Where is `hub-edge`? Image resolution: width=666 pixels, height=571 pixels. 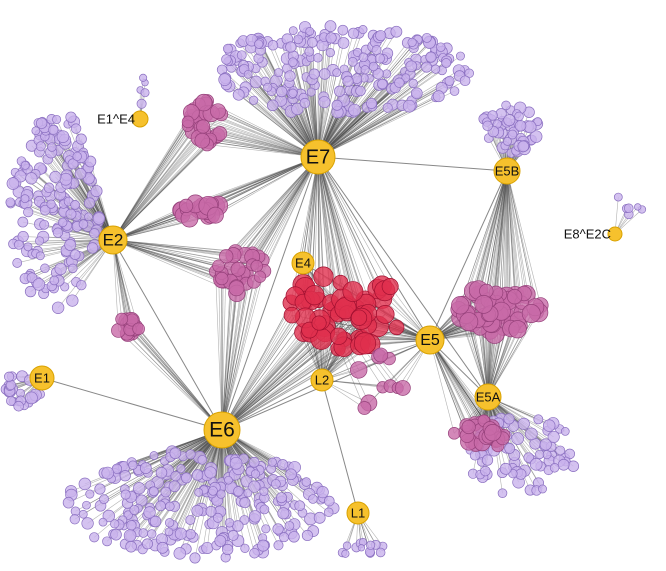 hub-edge is located at coordinates (310, 210).